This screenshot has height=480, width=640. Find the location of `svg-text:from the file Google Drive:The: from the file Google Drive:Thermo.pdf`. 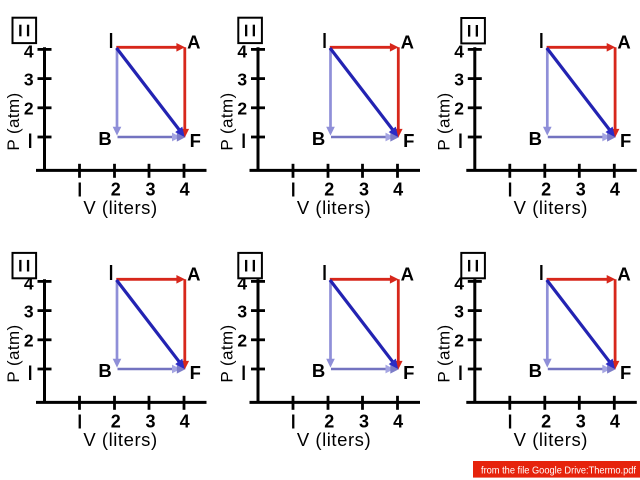

svg-text:from the file Google Drive:The: from the file Google Drive:Thermo.pdf is located at coordinates (558, 471).